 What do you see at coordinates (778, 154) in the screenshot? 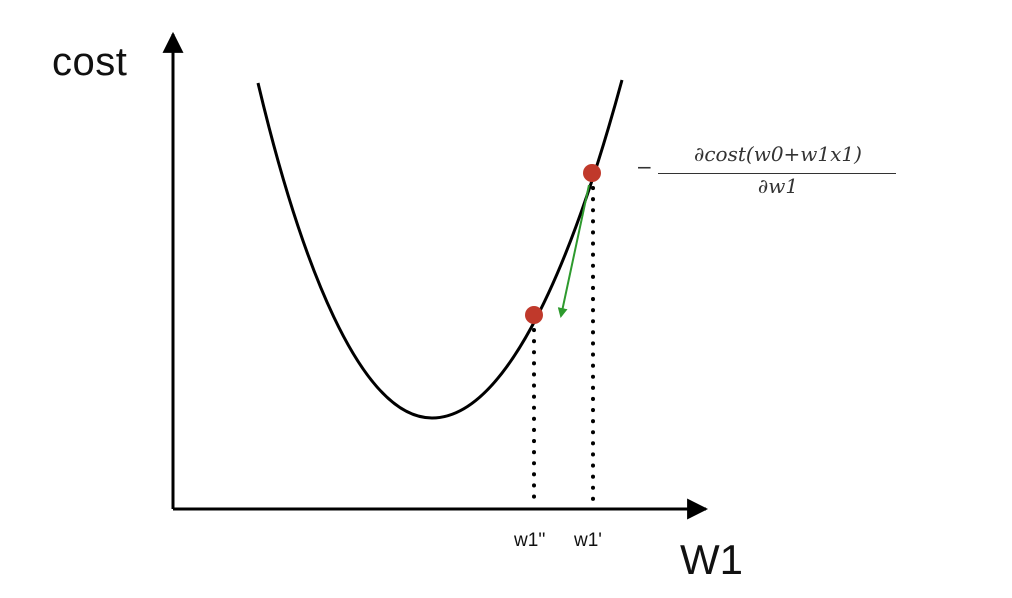
I see `formula-numerator: ∂cost(w0+w1x1)` at bounding box center [778, 154].